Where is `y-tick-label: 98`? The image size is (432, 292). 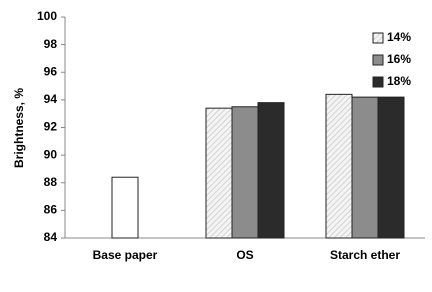
y-tick-label: 98 is located at coordinates (51, 44).